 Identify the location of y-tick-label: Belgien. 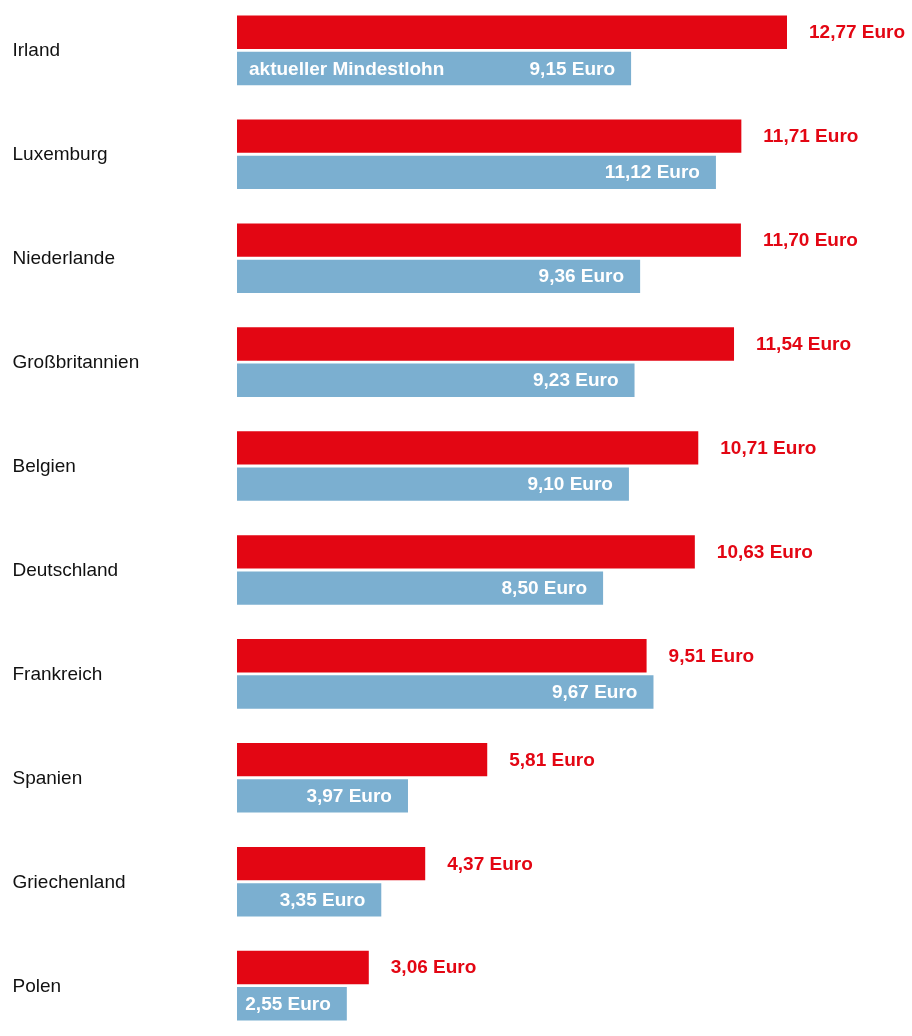
(44, 466).